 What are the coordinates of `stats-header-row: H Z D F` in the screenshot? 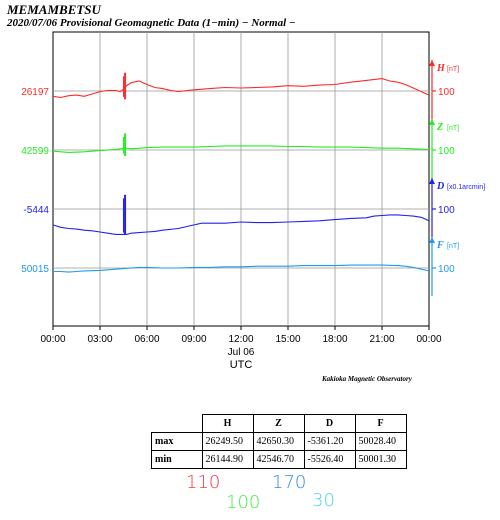 It's located at (279, 423).